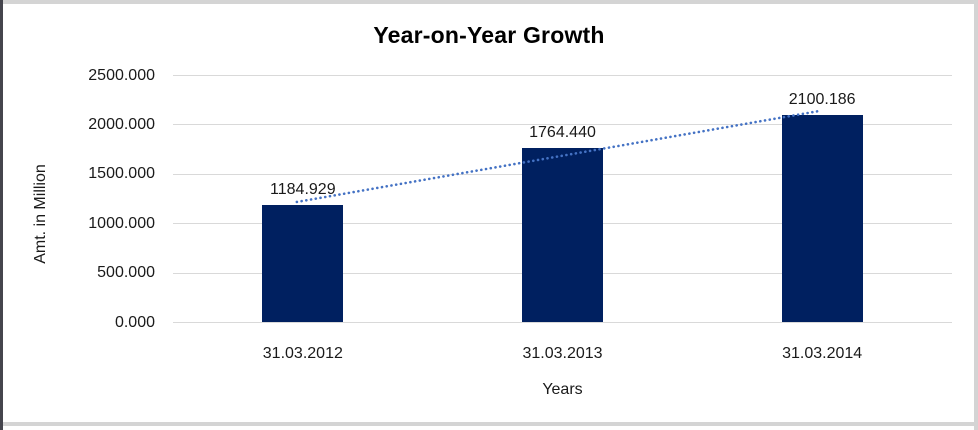 Image resolution: width=978 pixels, height=430 pixels. I want to click on x-axis-title: Years, so click(562, 389).